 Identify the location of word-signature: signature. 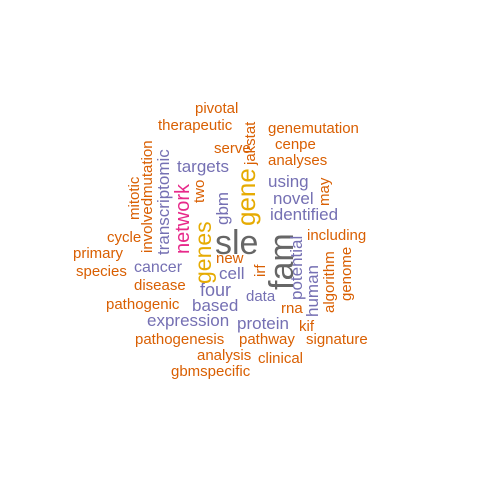
(337, 339).